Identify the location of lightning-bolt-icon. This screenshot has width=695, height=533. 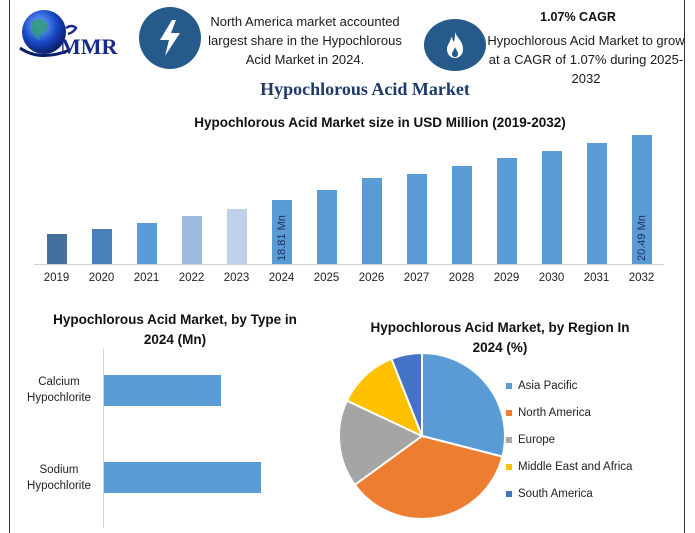
(170, 38).